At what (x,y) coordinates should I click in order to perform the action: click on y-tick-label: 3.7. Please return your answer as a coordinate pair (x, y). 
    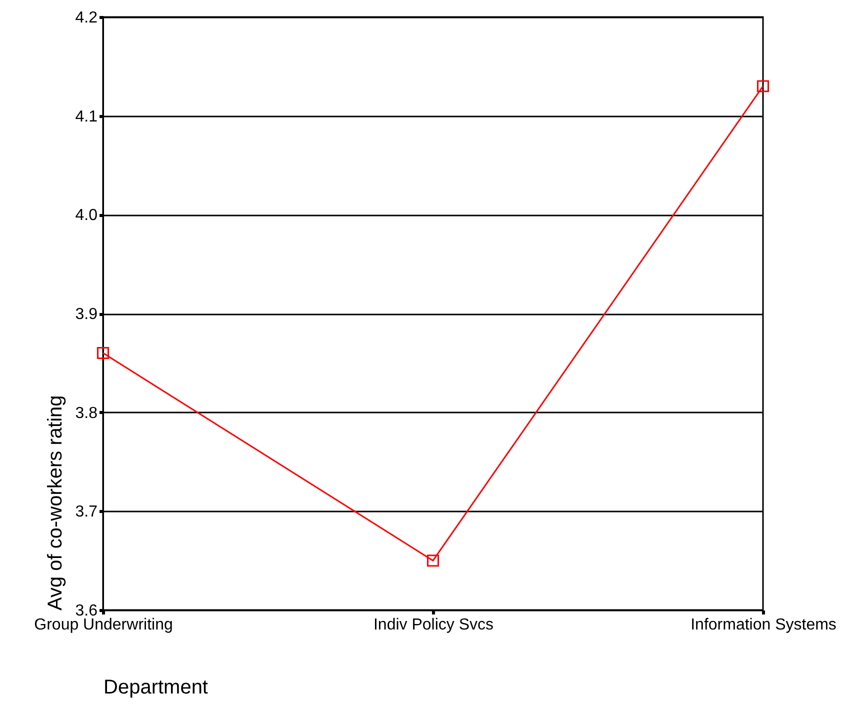
    Looking at the image, I should click on (86, 512).